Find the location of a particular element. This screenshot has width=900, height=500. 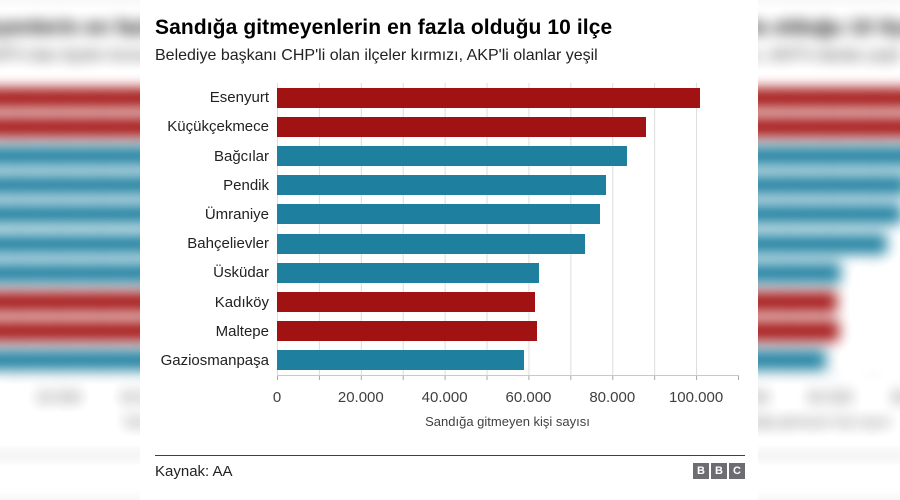

chart-row: Gaziosmanpaşa is located at coordinates (450, 360).